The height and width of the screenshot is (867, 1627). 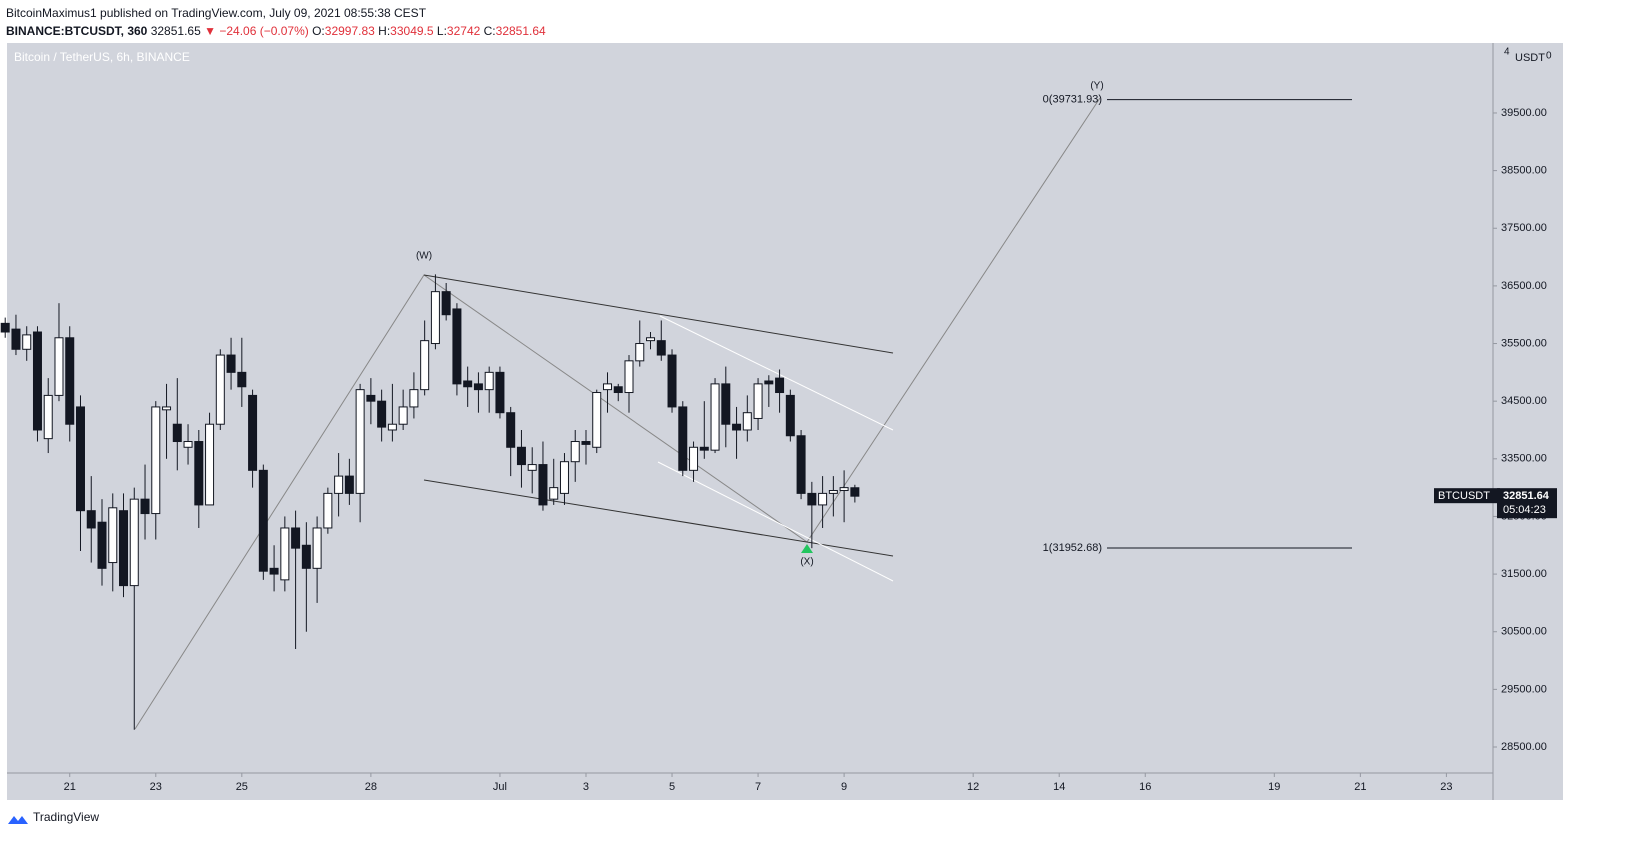 I want to click on currency: USDT, so click(x=1530, y=58).